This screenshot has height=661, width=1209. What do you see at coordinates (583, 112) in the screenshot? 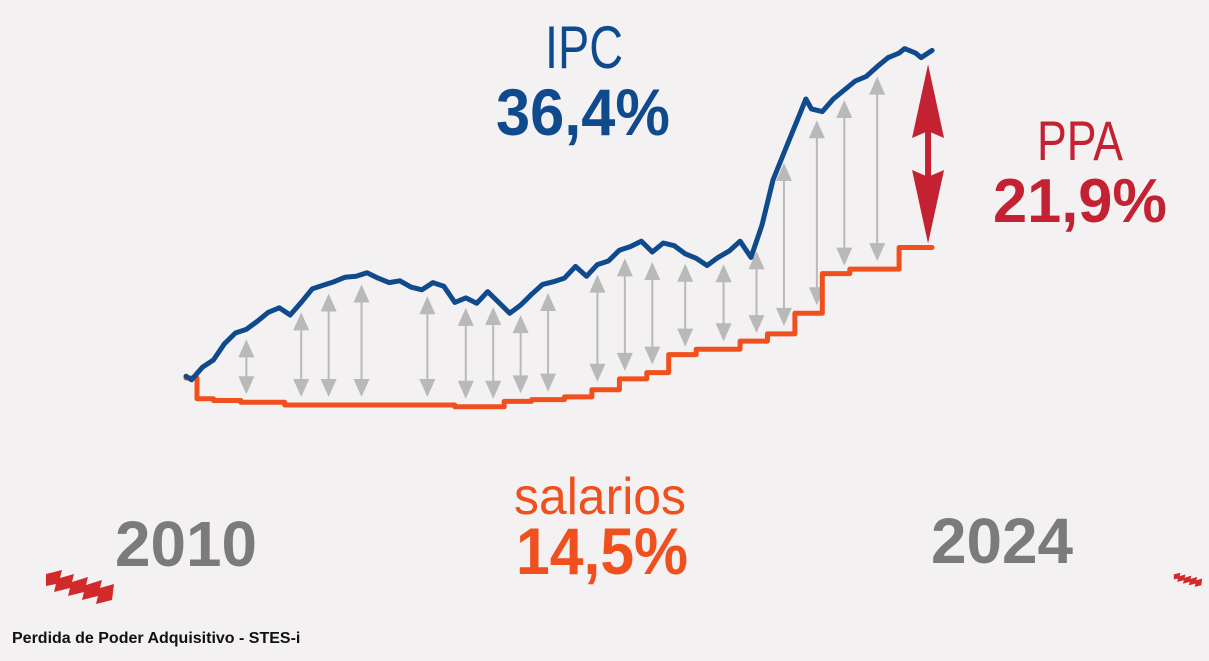
I see `ipc-value: 36,4%` at bounding box center [583, 112].